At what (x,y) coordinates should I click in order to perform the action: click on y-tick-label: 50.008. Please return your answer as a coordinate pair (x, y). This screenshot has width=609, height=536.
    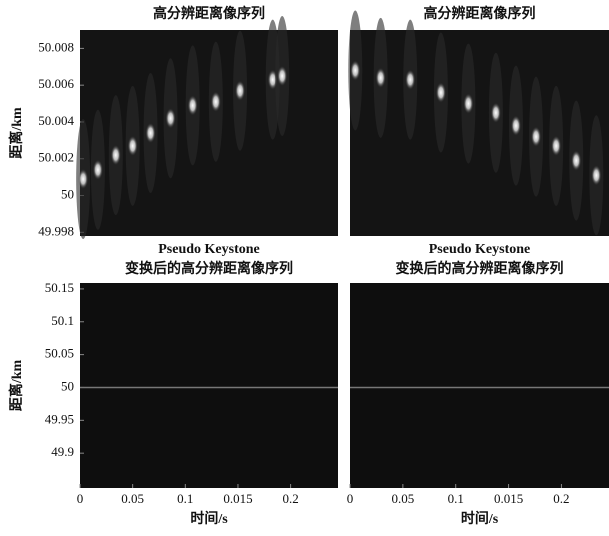
    Looking at the image, I should click on (56, 46).